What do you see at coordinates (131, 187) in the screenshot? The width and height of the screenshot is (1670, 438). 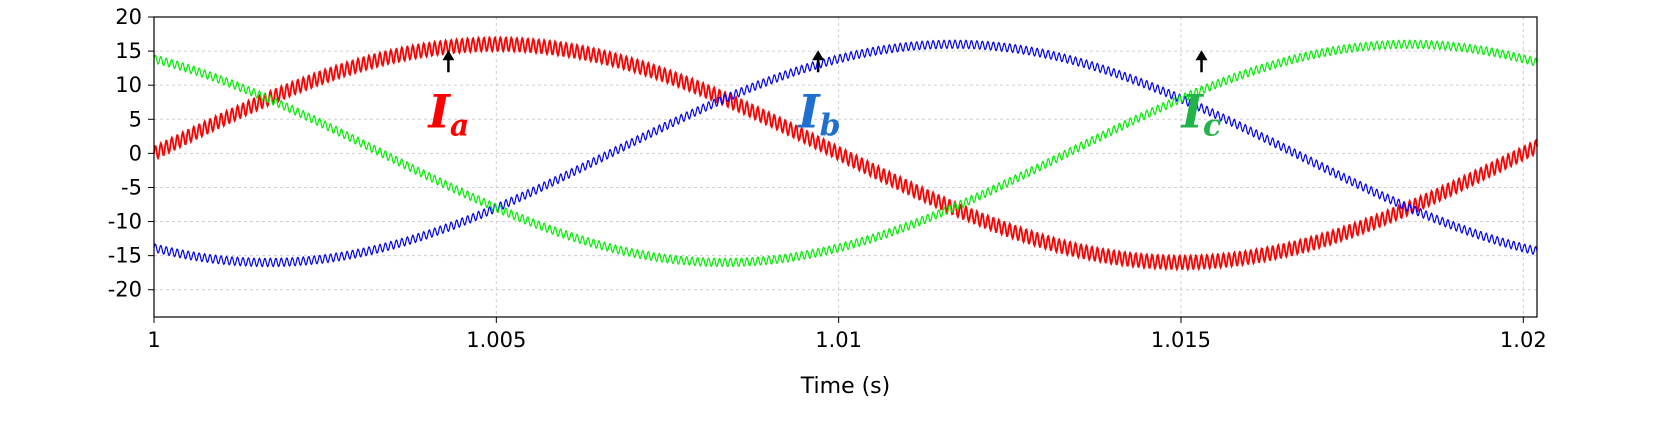 I see `y-tick-label: -5` at bounding box center [131, 187].